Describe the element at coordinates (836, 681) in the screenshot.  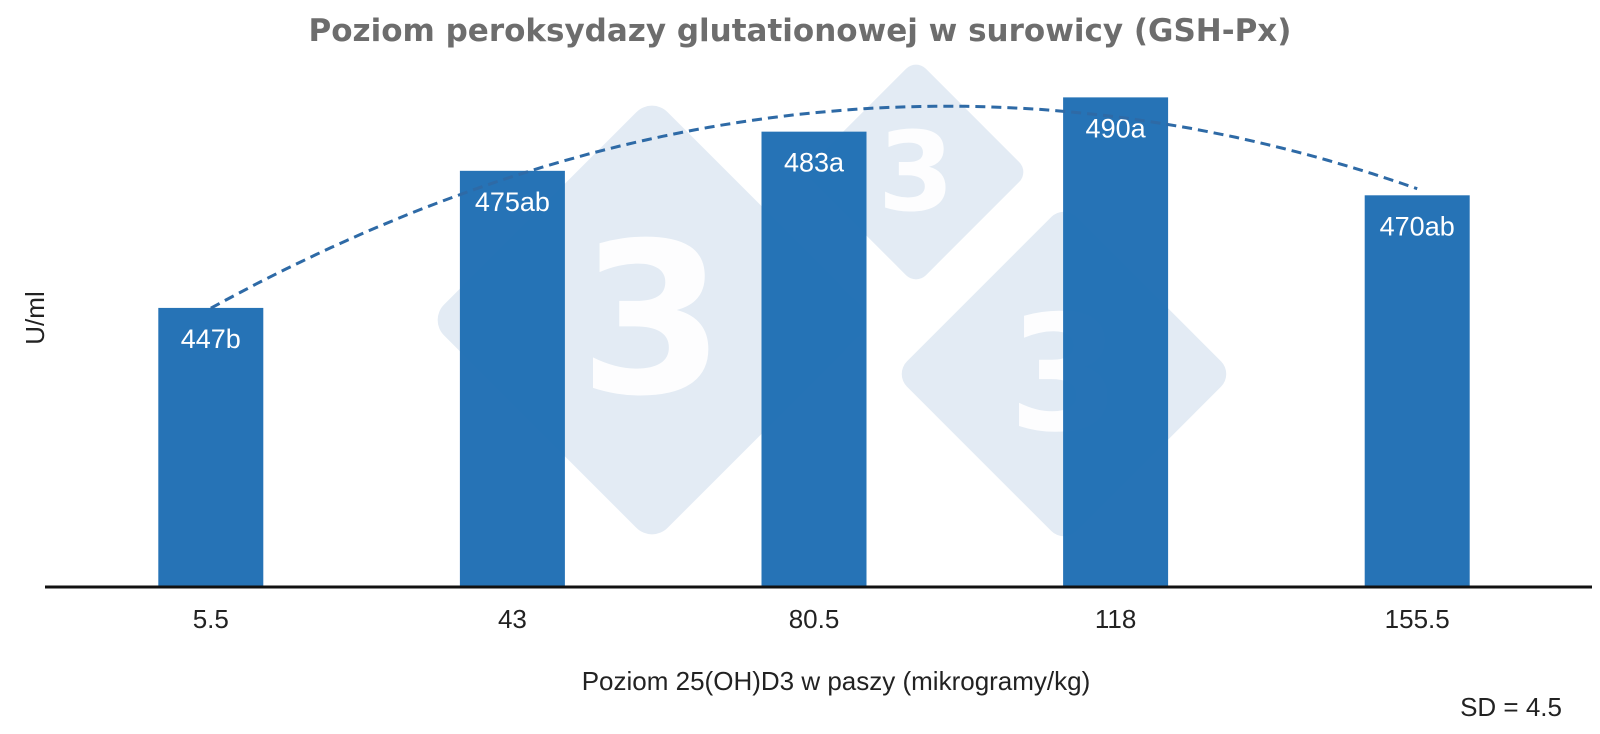
I see `x-axis-label: Poziom 25(OH)D3 w paszy (mikrogramy/kg)` at that location.